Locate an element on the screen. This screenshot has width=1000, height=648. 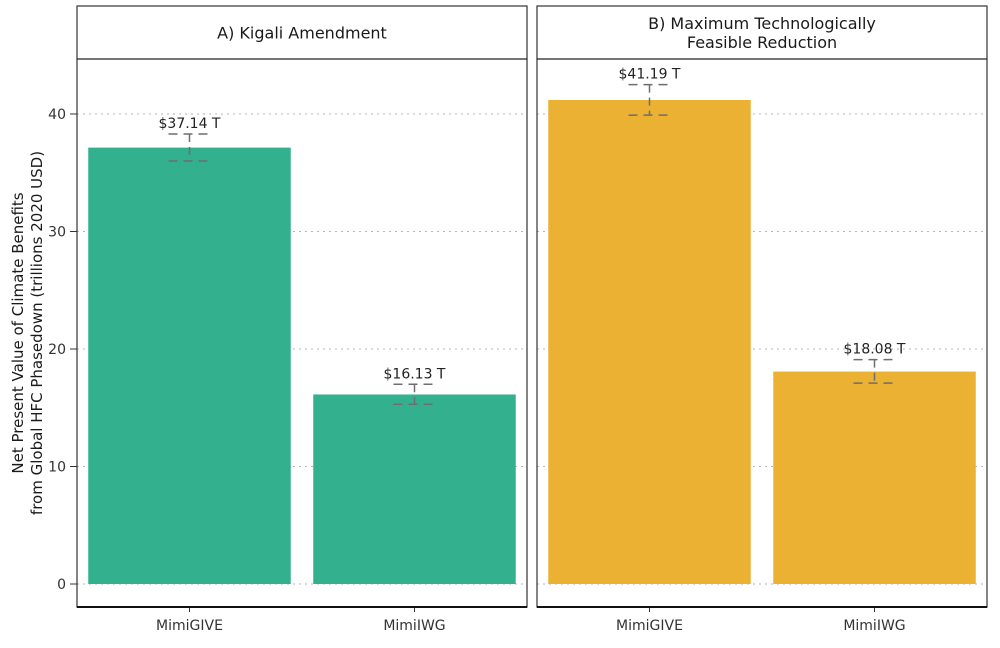
y-axis-title-line: Net Present Value of Climate Benefits is located at coordinates (18, 332).